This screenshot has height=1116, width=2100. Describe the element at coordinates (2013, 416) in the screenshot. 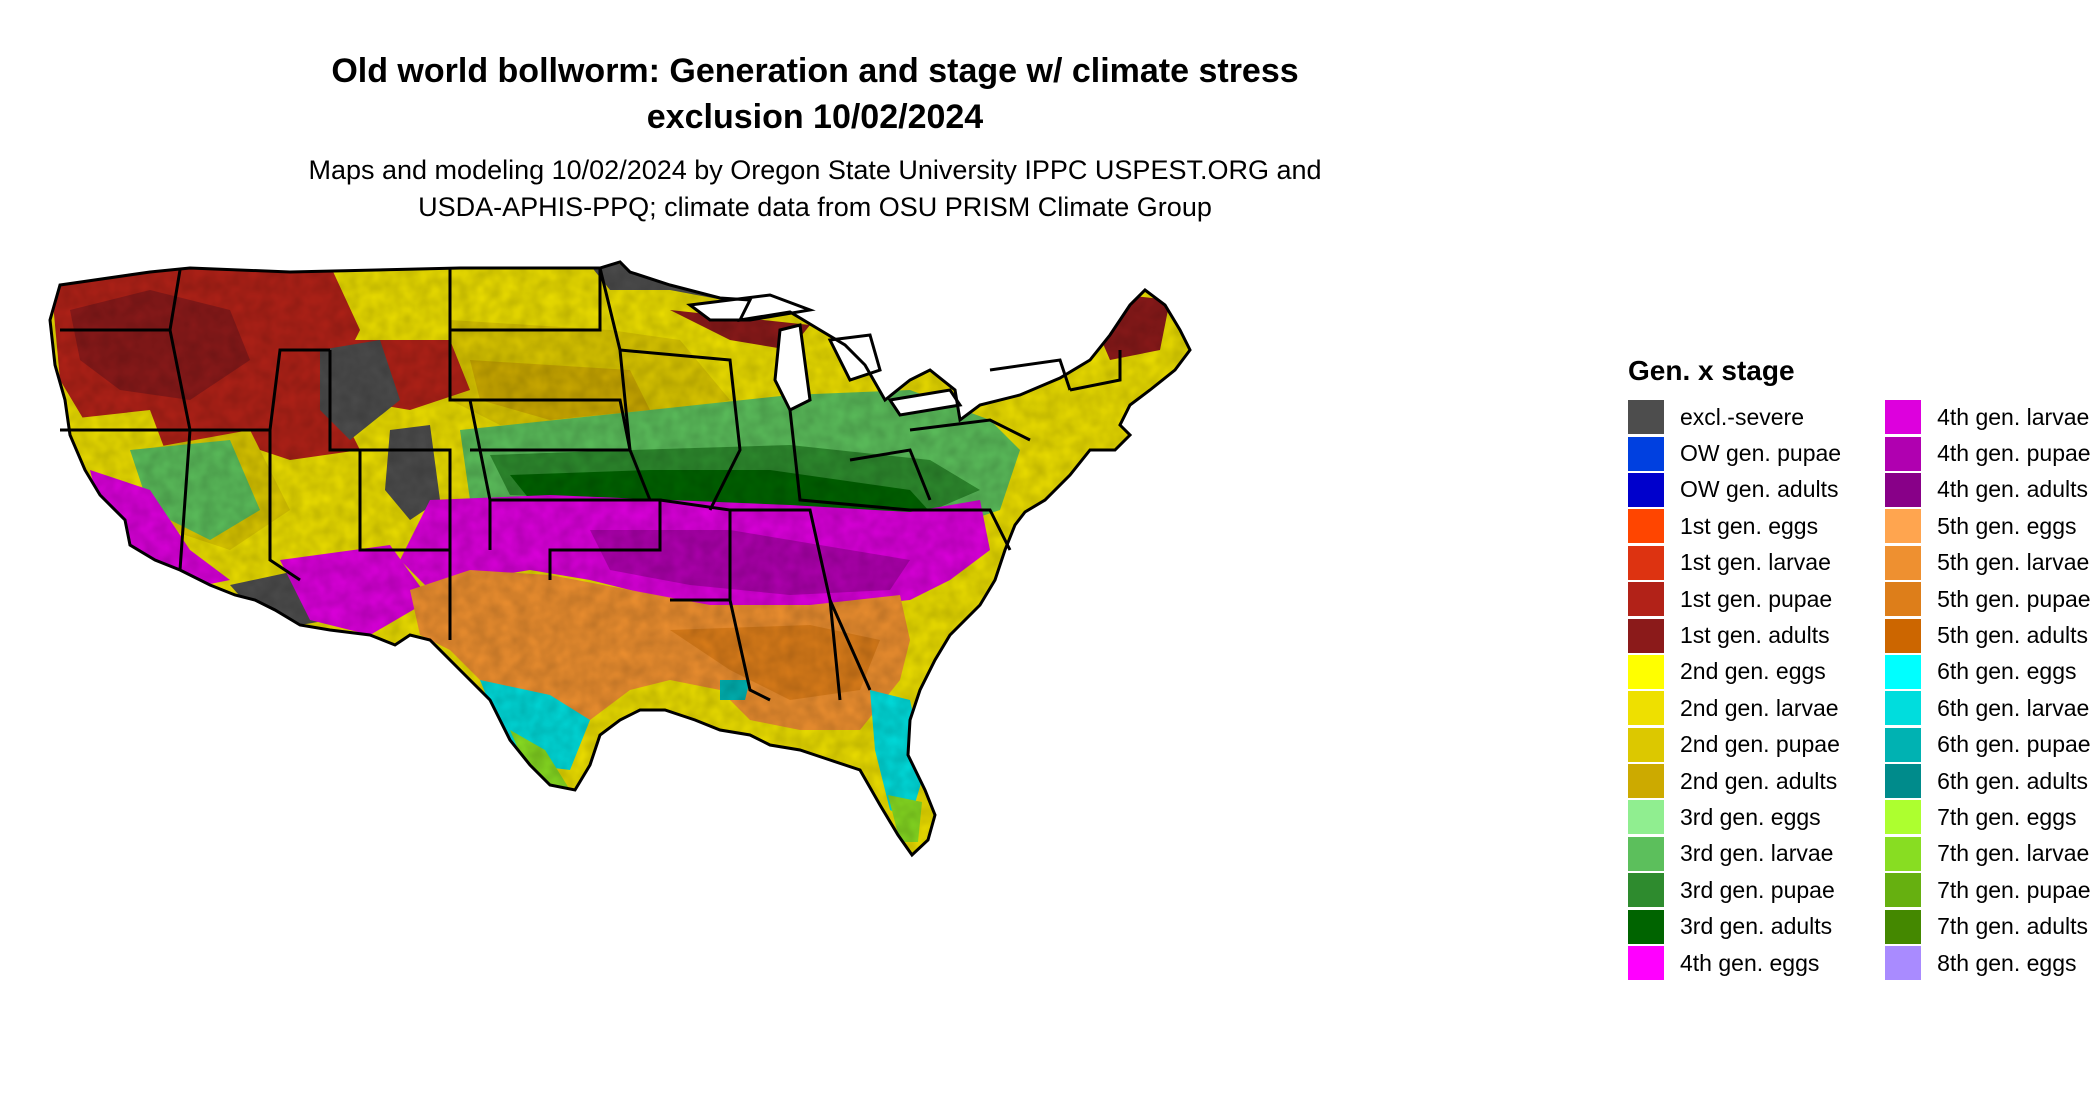

I see `legend-label: 4th gen. larvae` at that location.